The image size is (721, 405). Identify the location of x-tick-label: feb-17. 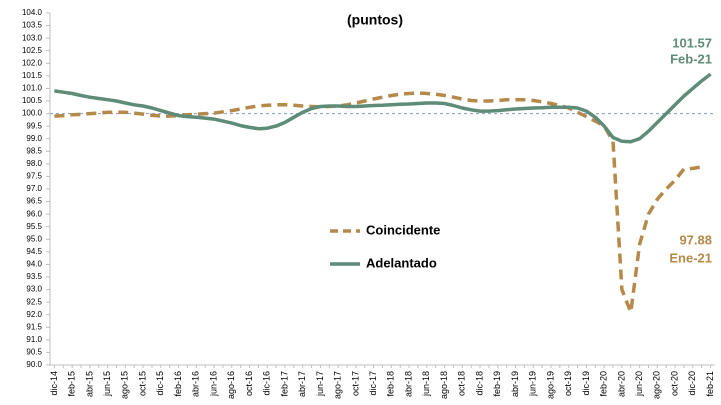
(284, 384).